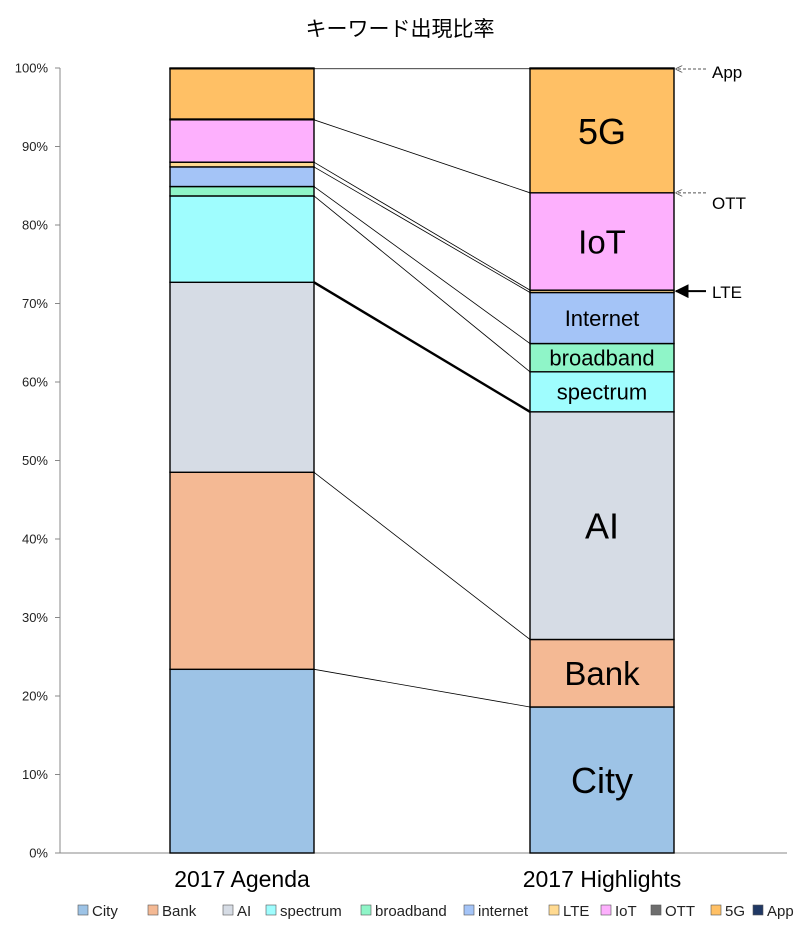 This screenshot has height=938, width=800. Describe the element at coordinates (469, 910) in the screenshot. I see `legend-swatch-internet` at that location.